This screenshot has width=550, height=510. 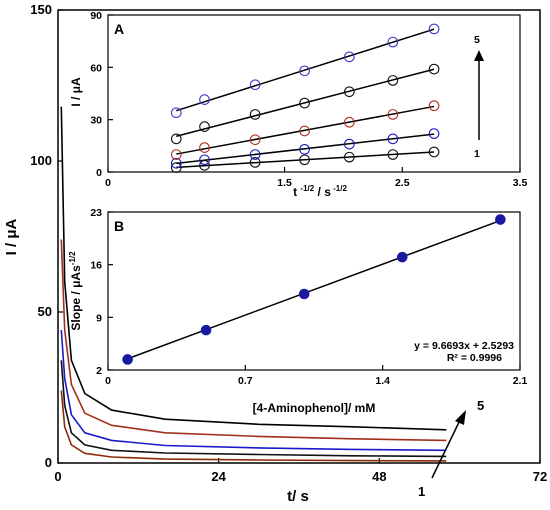 What do you see at coordinates (57, 476) in the screenshot?
I see `main-x-tick-label: 0` at bounding box center [57, 476].